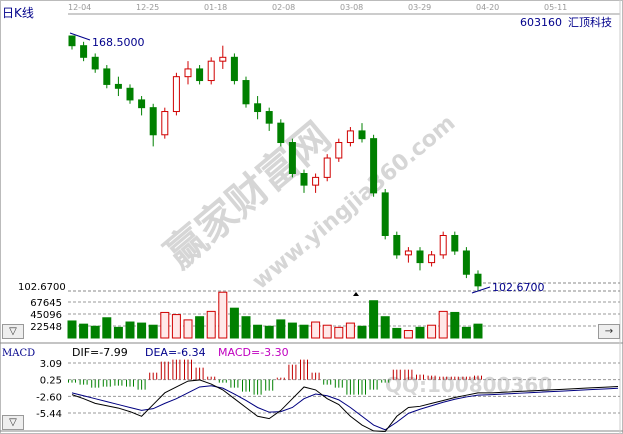 Image resolution: width=623 pixels, height=434 pixels. What do you see at coordinates (253, 352) in the screenshot?
I see `macd-value: MACD=-3.30` at bounding box center [253, 352].